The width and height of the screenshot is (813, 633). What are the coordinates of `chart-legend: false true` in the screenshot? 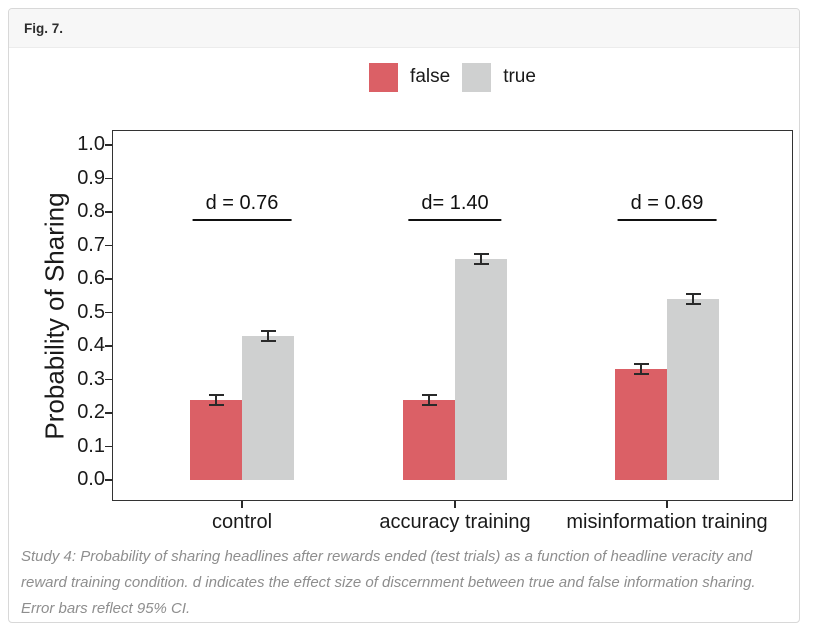 It's located at (452, 77).